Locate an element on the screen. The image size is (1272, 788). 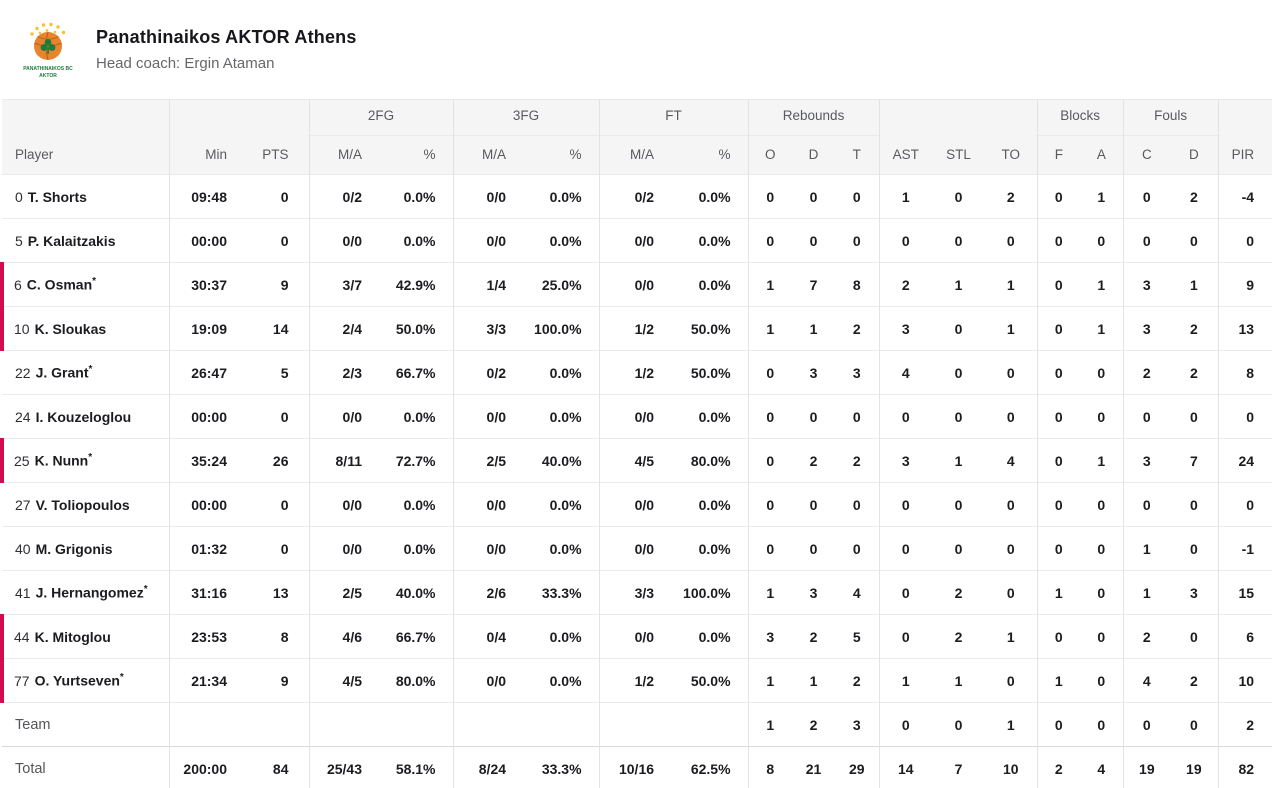
jersey-number: 25 is located at coordinates (22, 460).